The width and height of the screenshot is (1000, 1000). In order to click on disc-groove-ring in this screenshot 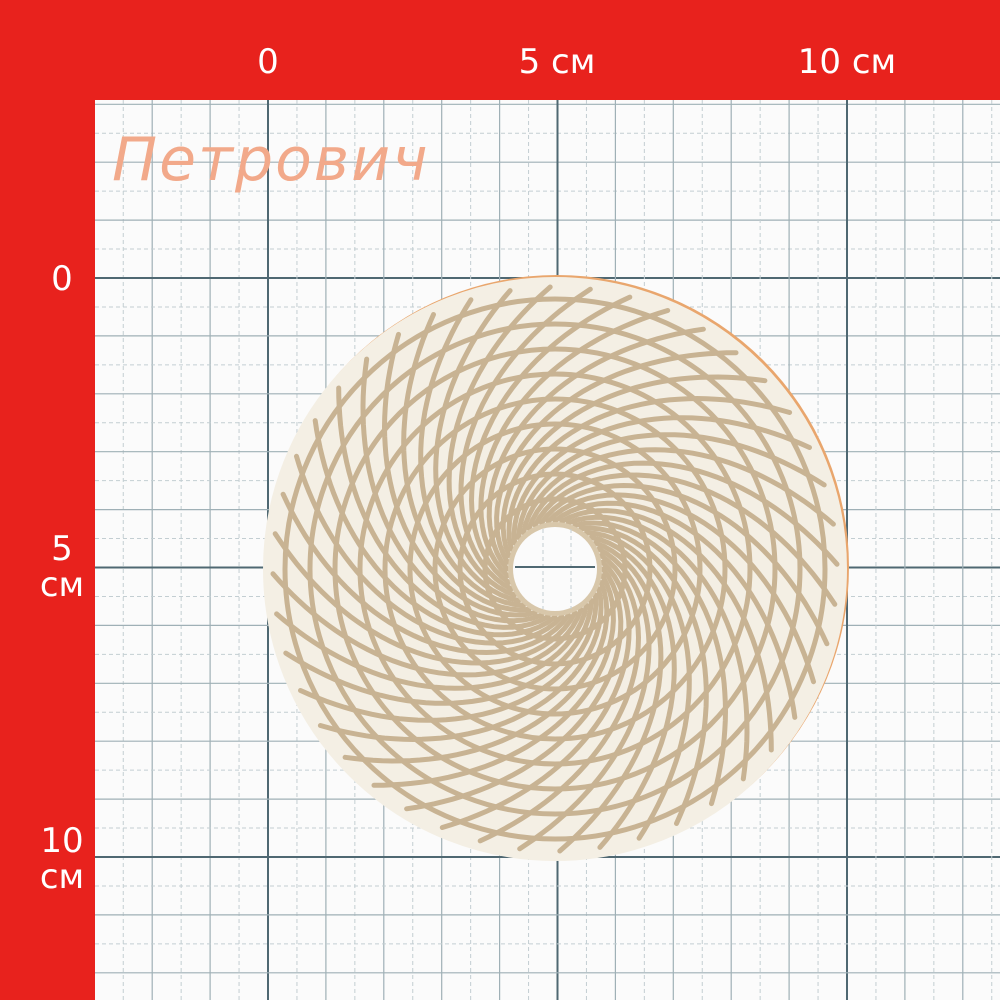, I will do `click(555, 569)`.